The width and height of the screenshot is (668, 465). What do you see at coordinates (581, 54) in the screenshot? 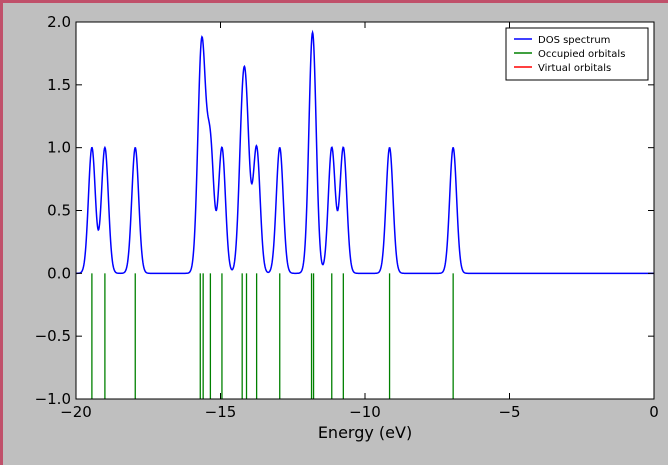
I see `legend-entry-label: Occupied orbitals` at bounding box center [581, 54].